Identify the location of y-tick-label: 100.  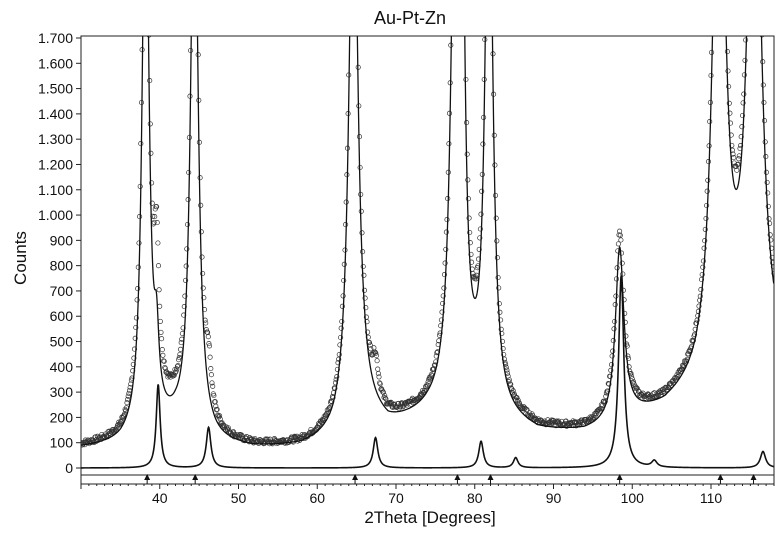
(62, 443).